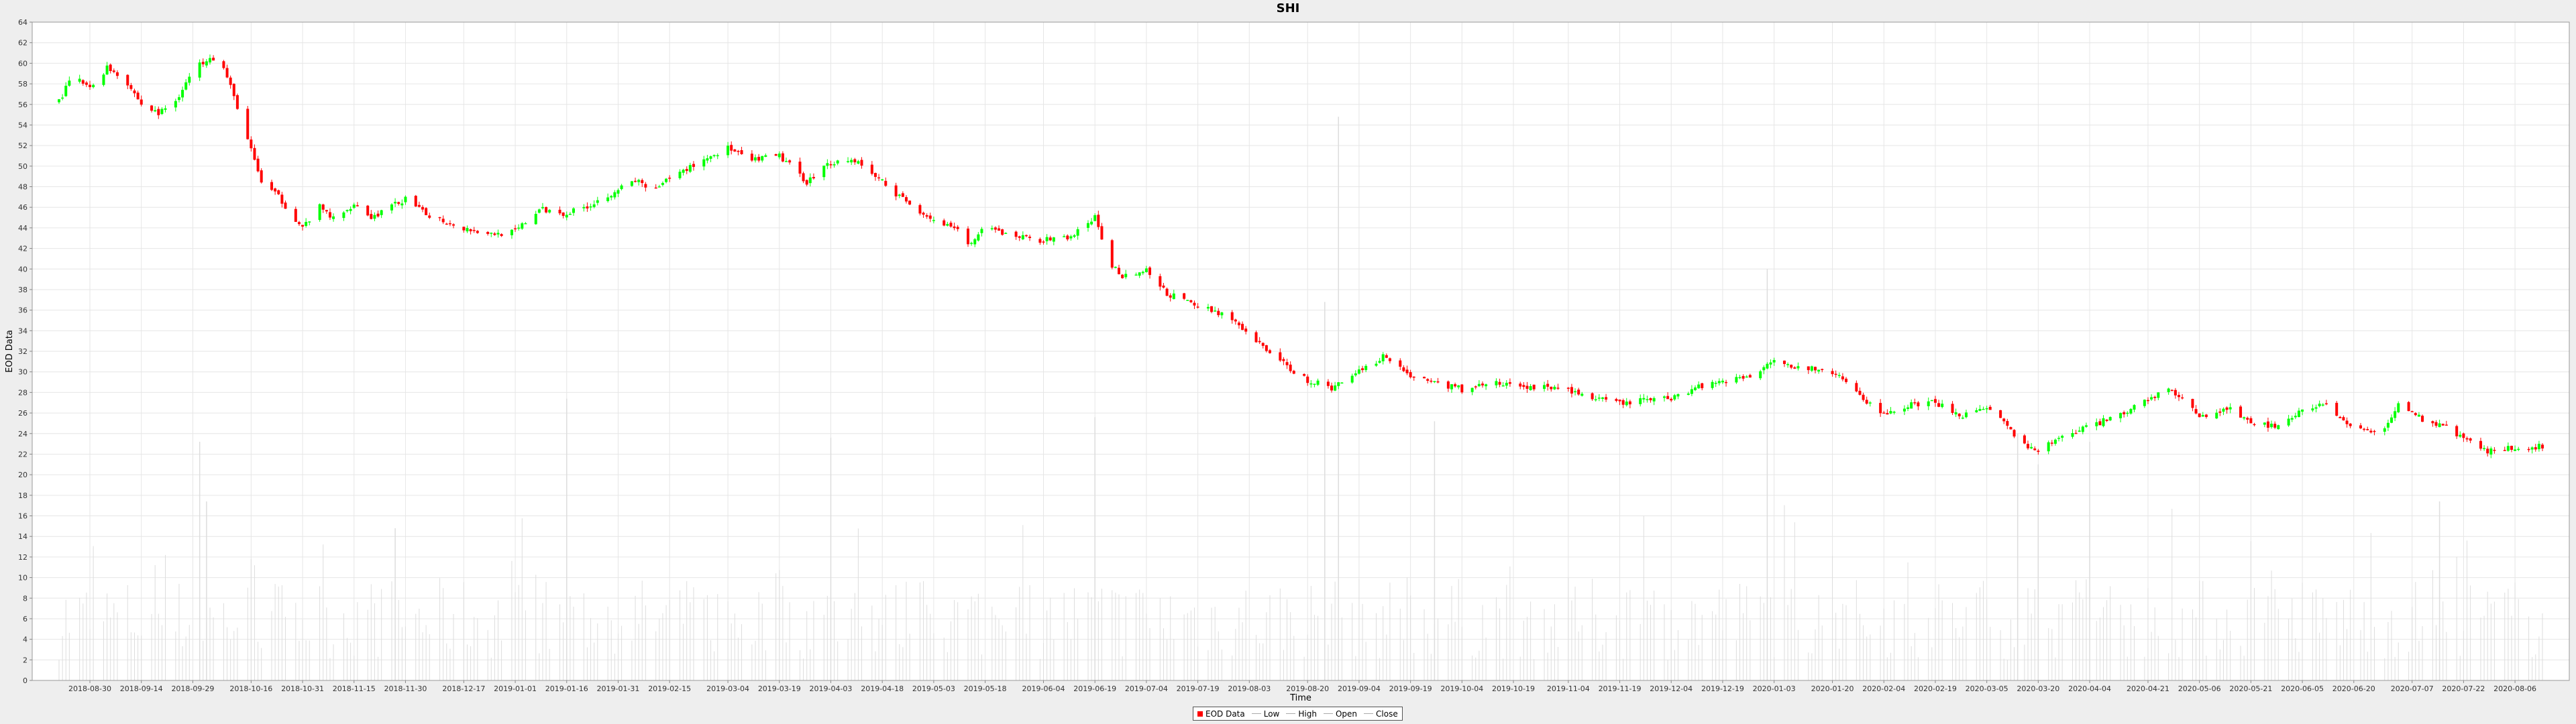  I want to click on x-tick-label: 2019-06-04, so click(1043, 688).